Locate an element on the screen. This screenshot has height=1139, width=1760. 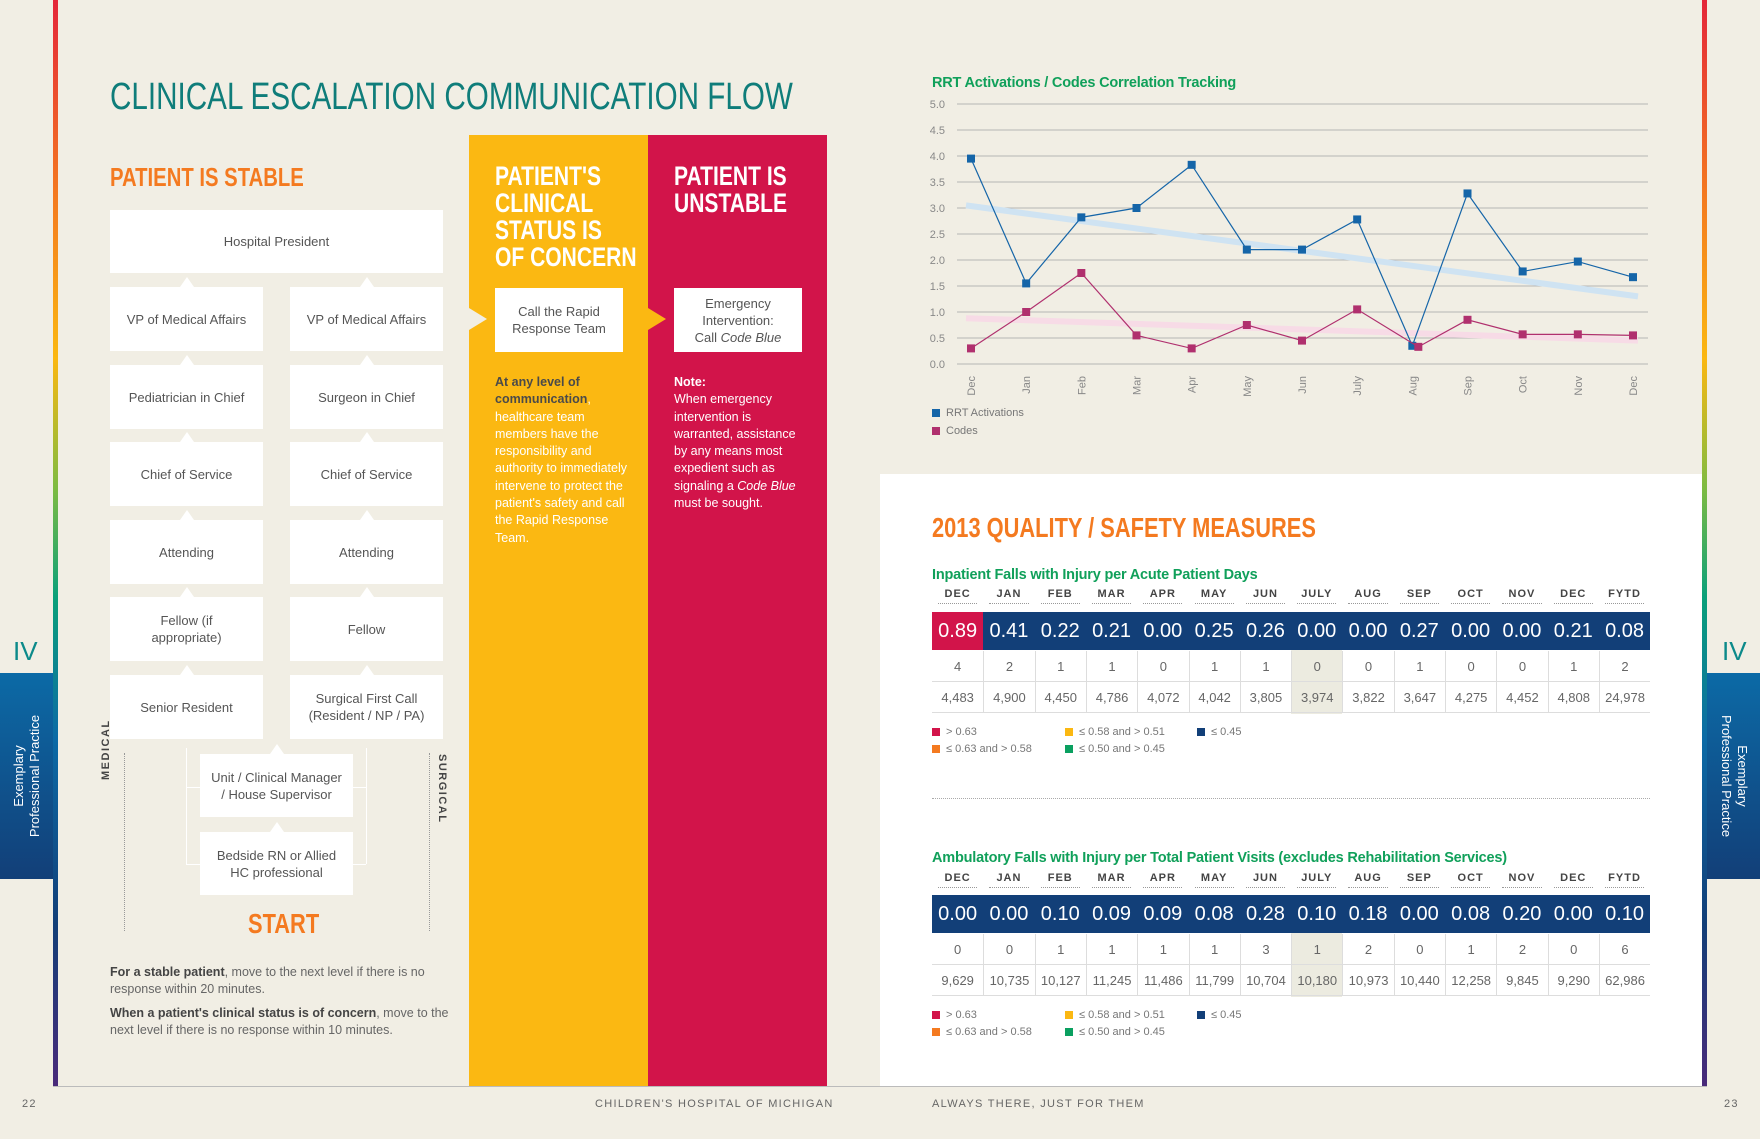
column-header: DEC is located at coordinates (958, 880).